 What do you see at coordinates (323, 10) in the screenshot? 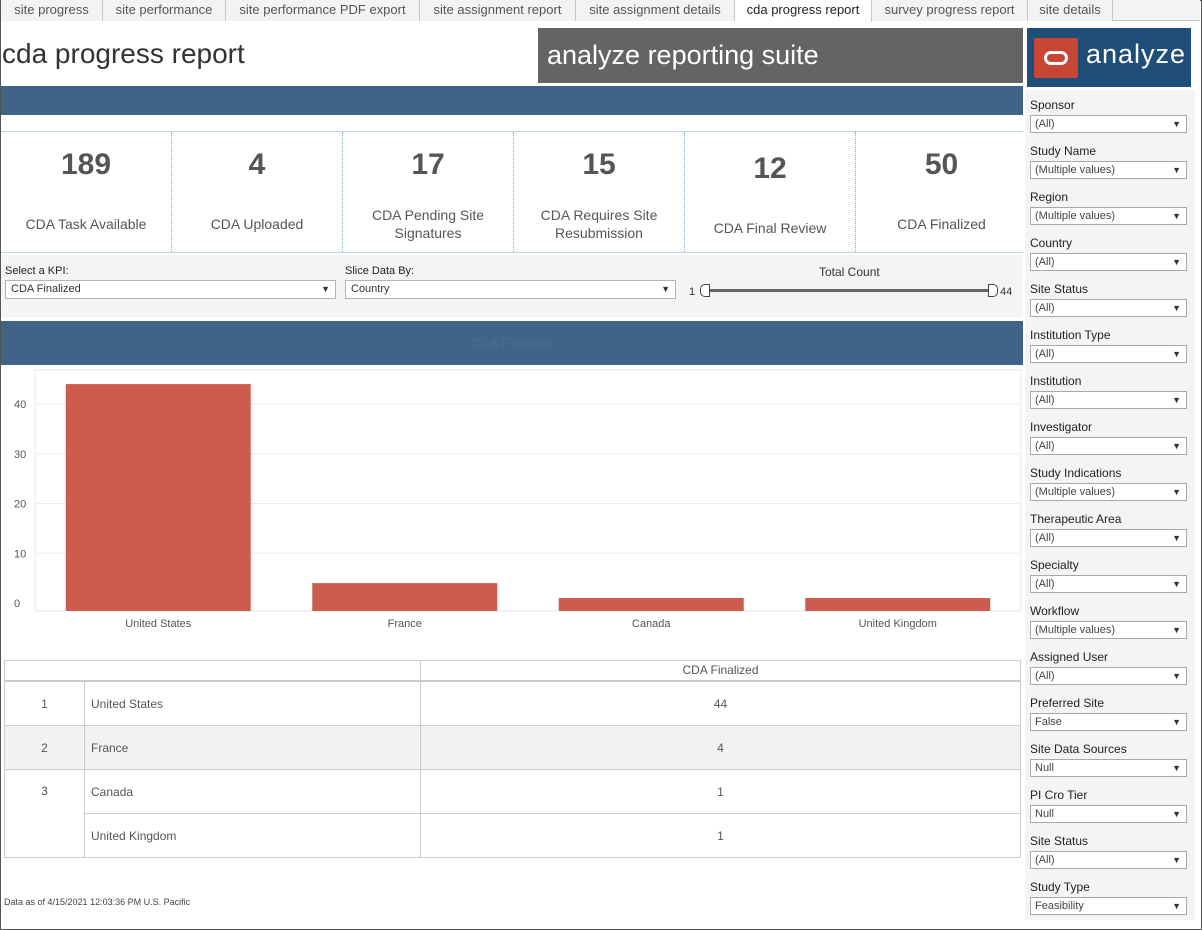
I see `tab-site-performance-pdf-export: site performance PDF export` at bounding box center [323, 10].